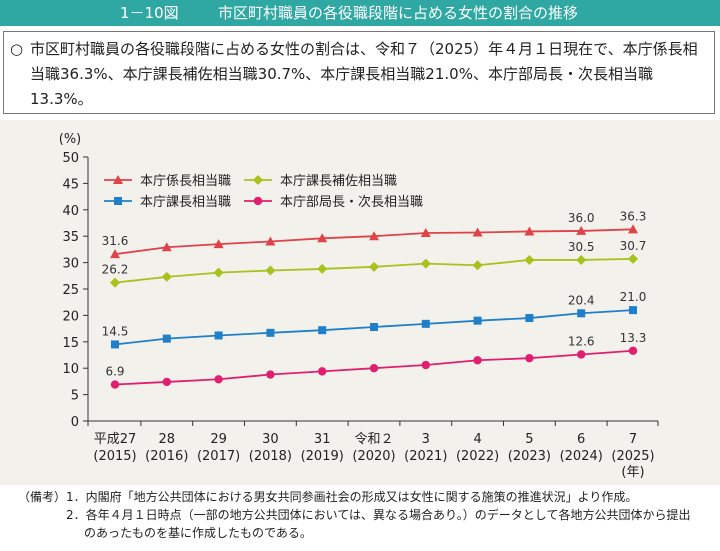 The image size is (720, 551). I want to click on data-label: 30.5, so click(581, 247).